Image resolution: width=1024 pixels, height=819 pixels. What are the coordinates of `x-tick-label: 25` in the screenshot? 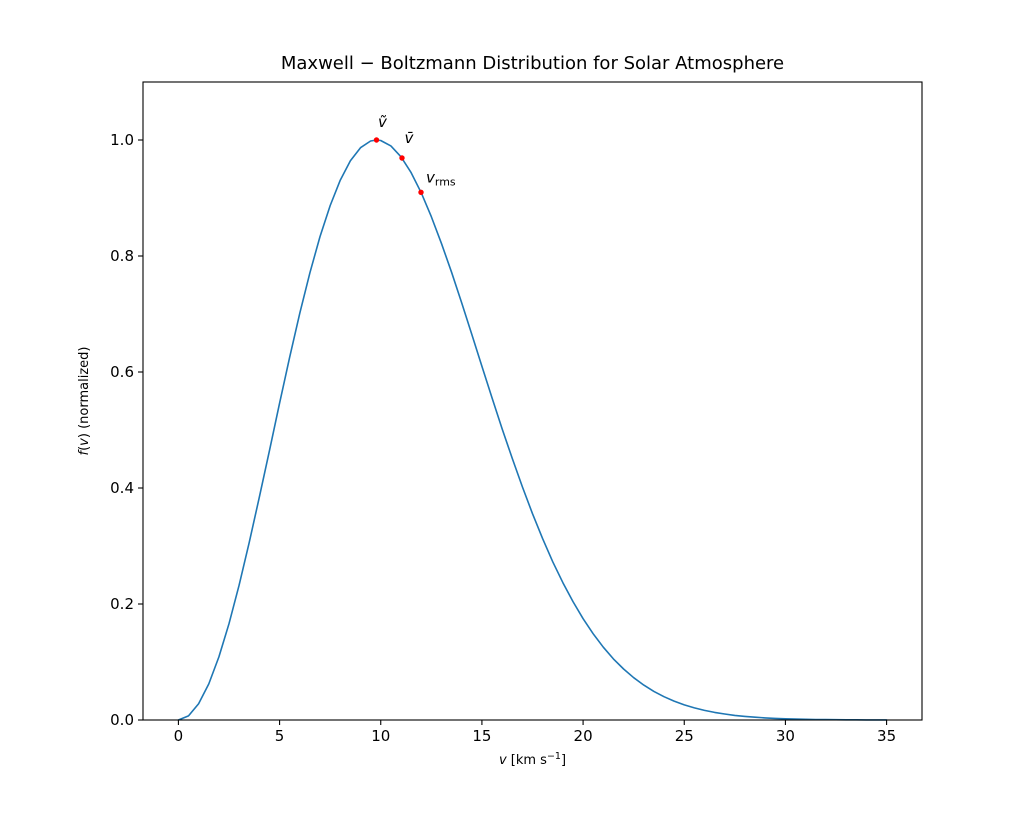 It's located at (684, 736).